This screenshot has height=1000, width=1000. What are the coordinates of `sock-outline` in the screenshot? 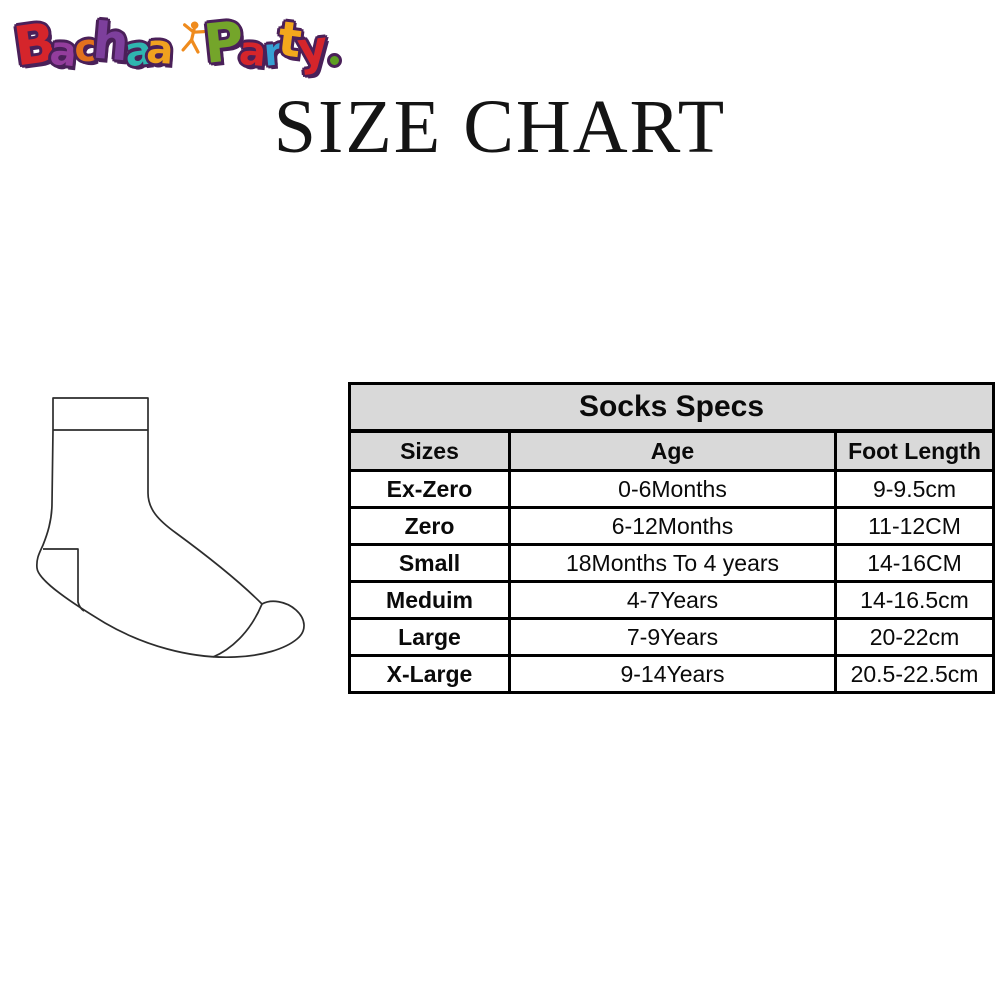 It's located at (170, 528).